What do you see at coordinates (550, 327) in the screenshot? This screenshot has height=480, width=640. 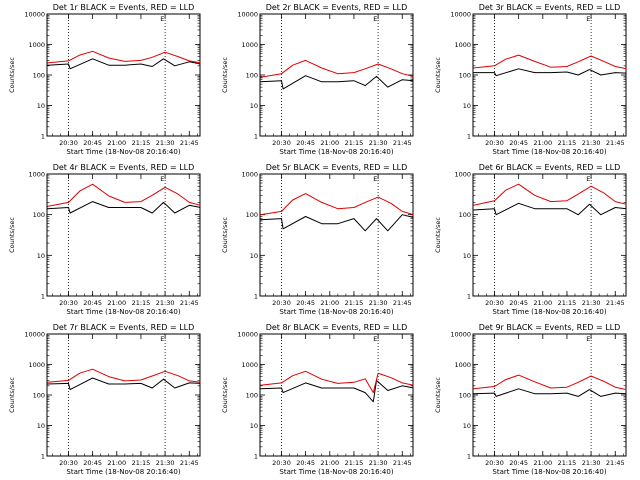 I see `chart-title: Det 9r BLACK = Events, RED = LLD` at bounding box center [550, 327].